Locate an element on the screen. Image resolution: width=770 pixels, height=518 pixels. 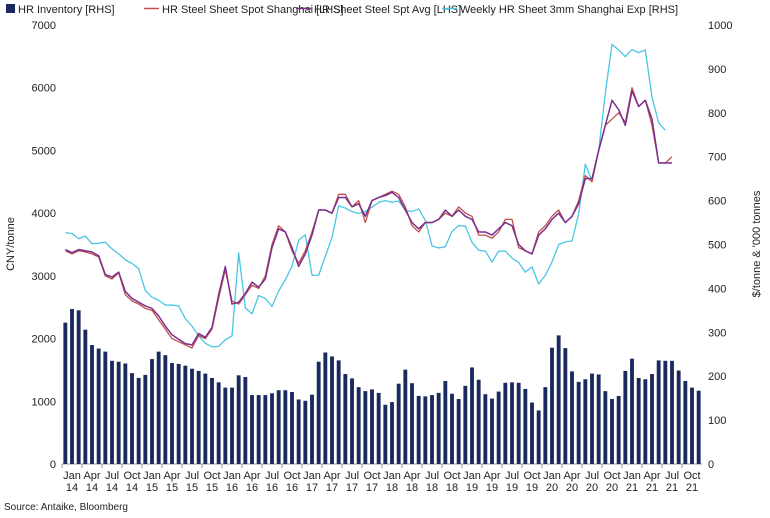
left-tick-label: 7000 is located at coordinates (44, 26).